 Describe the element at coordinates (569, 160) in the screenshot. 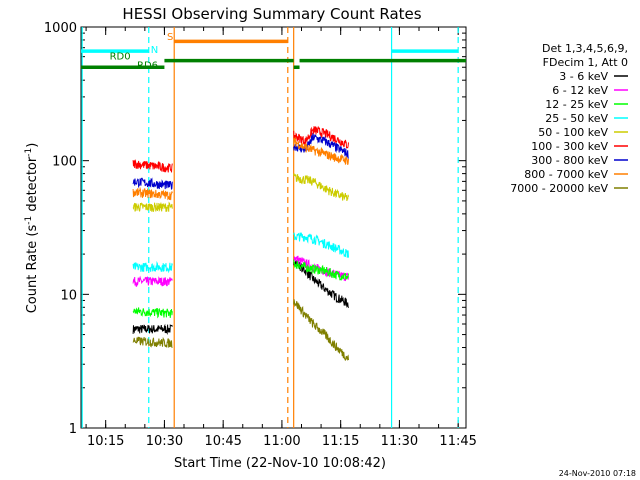

I see `legend-label: 300 - 800 keV` at that location.